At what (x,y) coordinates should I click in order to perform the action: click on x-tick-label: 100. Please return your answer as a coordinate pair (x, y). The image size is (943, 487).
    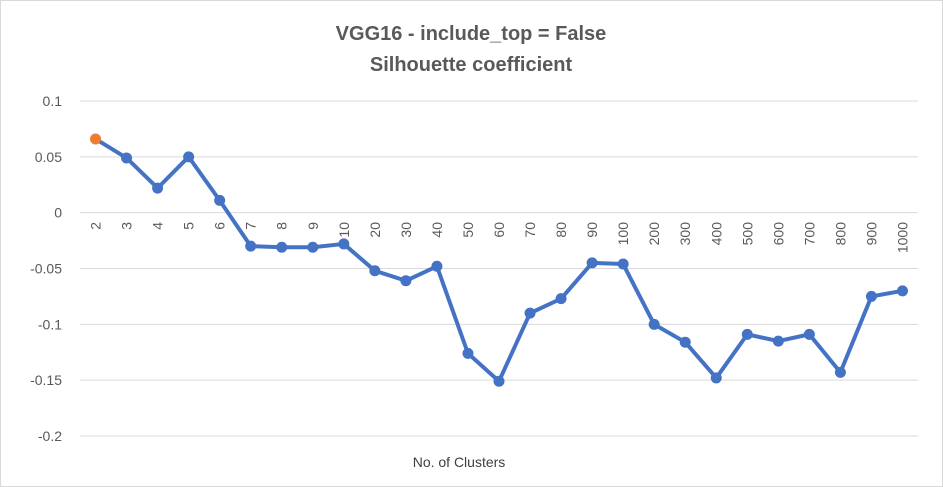
    Looking at the image, I should click on (623, 234).